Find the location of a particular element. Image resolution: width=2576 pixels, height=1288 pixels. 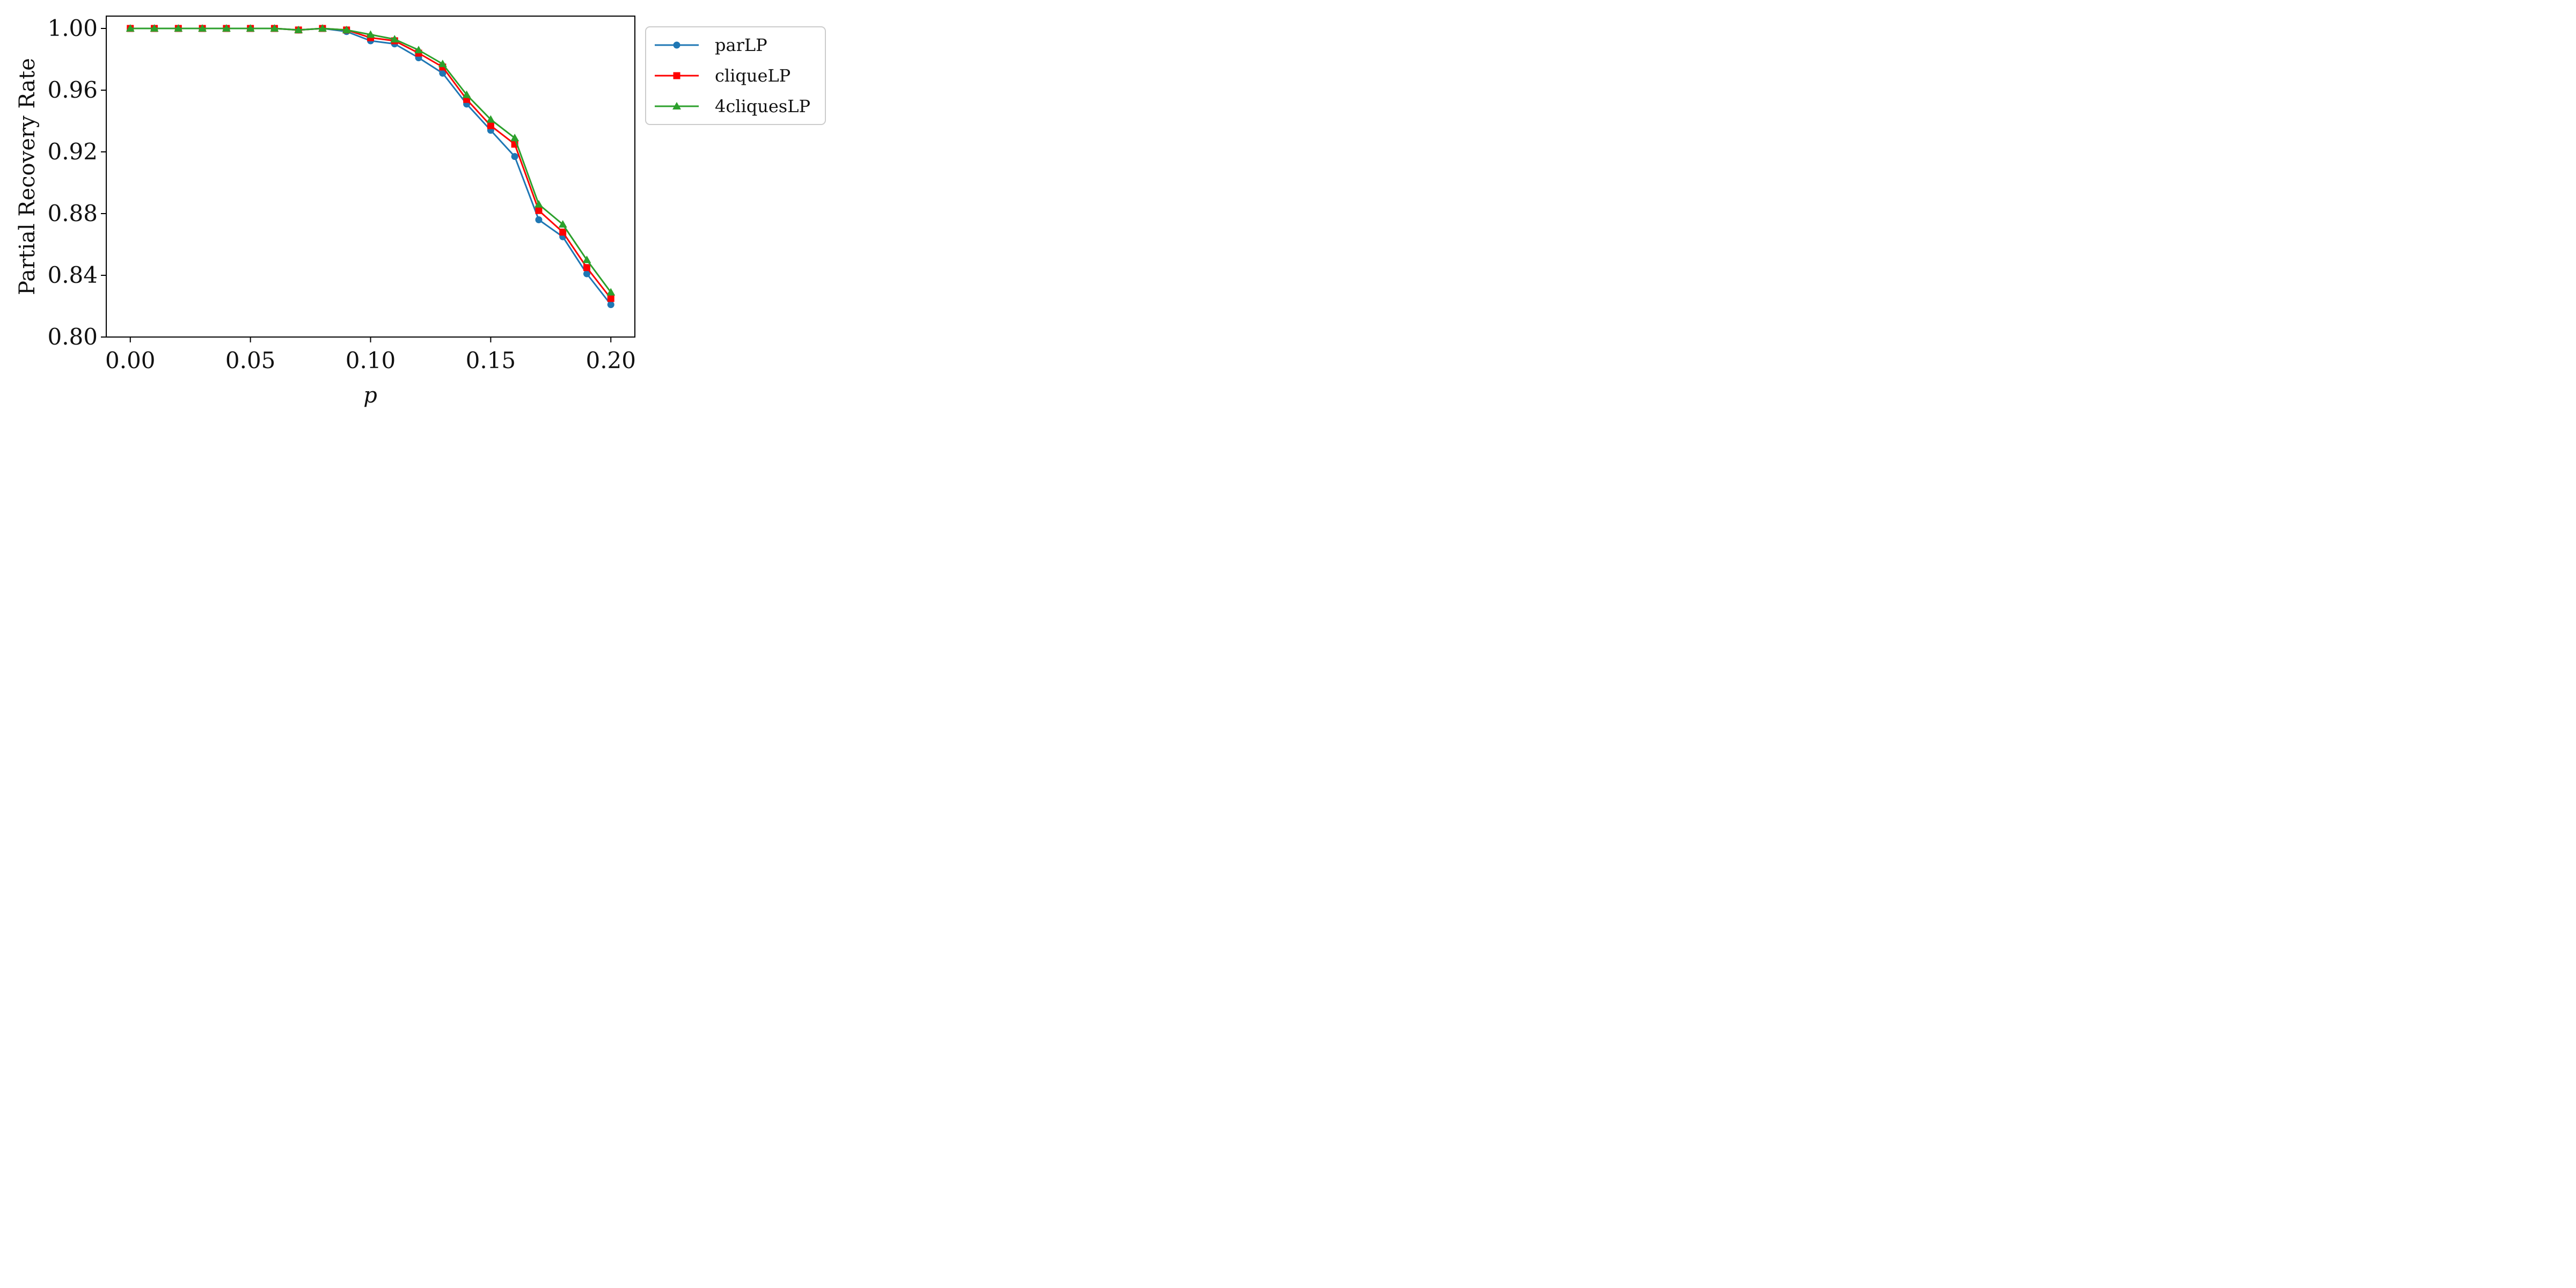

x-tick-label: 0.20 is located at coordinates (611, 360).